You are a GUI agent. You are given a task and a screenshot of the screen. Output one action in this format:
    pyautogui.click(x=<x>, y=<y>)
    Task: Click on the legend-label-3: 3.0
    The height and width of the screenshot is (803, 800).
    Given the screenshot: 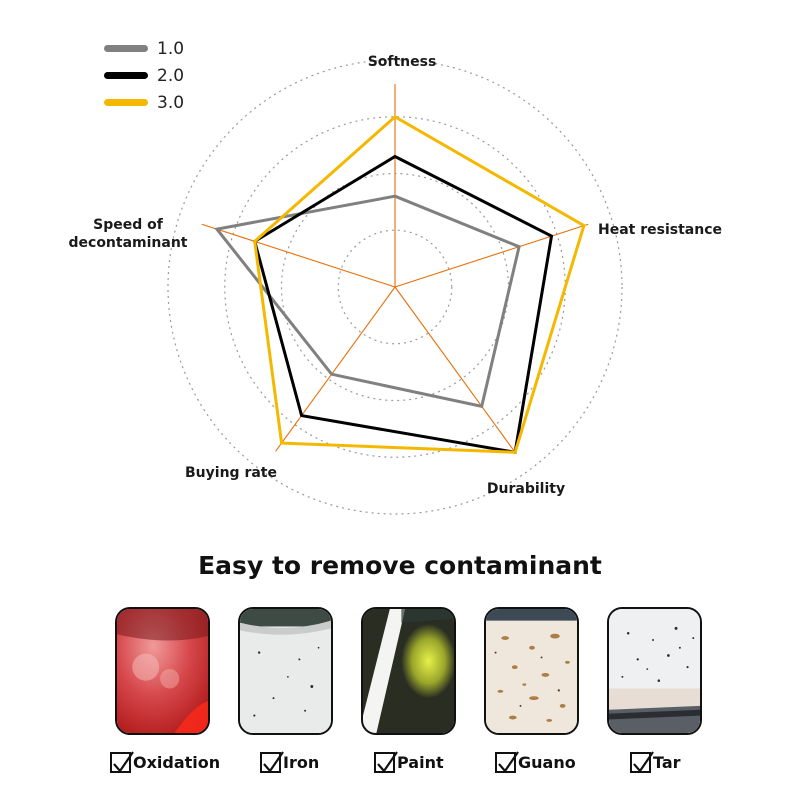 What is the action you would take?
    pyautogui.click(x=171, y=102)
    